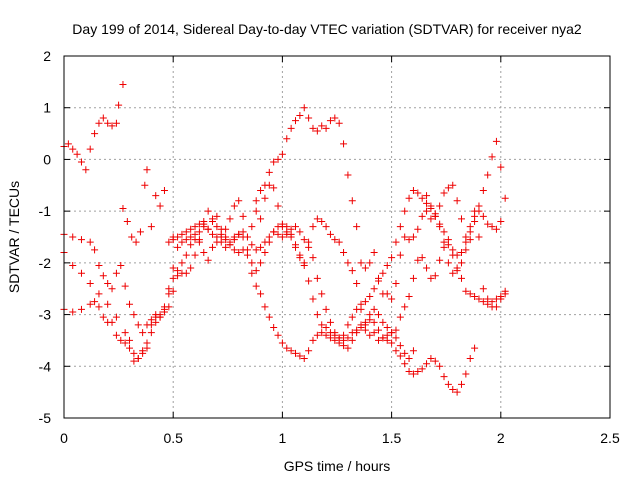 Image resolution: width=640 pixels, height=480 pixels. I want to click on y-axis-label: SDTVAR / TECUs, so click(14, 237).